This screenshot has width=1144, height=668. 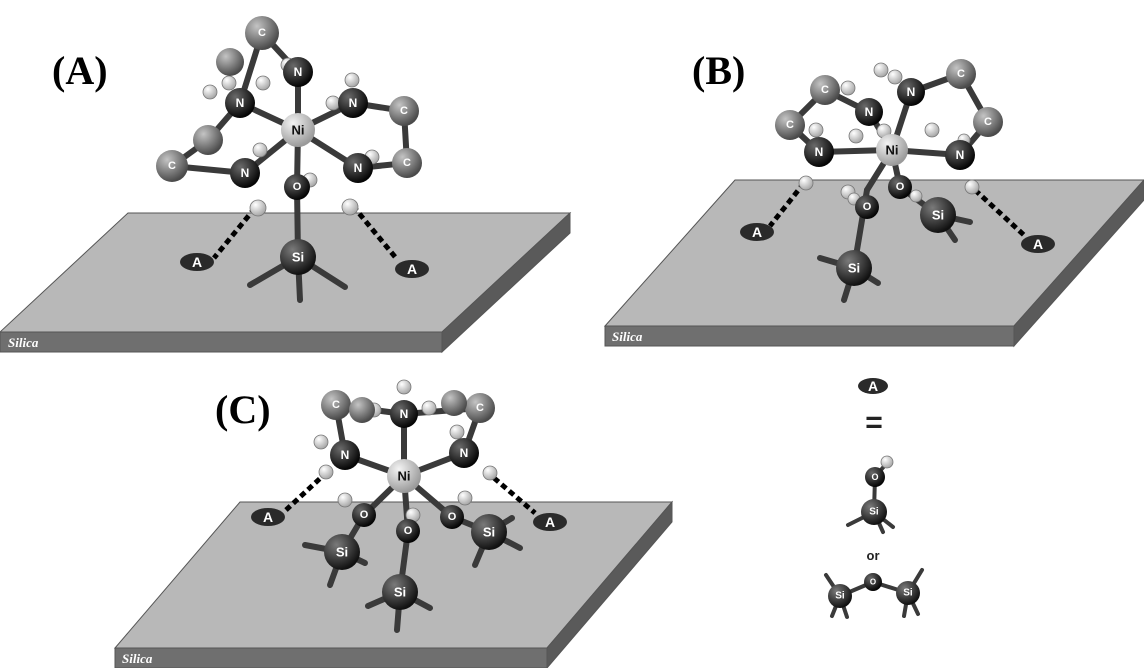 What do you see at coordinates (297, 187) in the screenshot?
I see `oxygen-atom-a: O` at bounding box center [297, 187].